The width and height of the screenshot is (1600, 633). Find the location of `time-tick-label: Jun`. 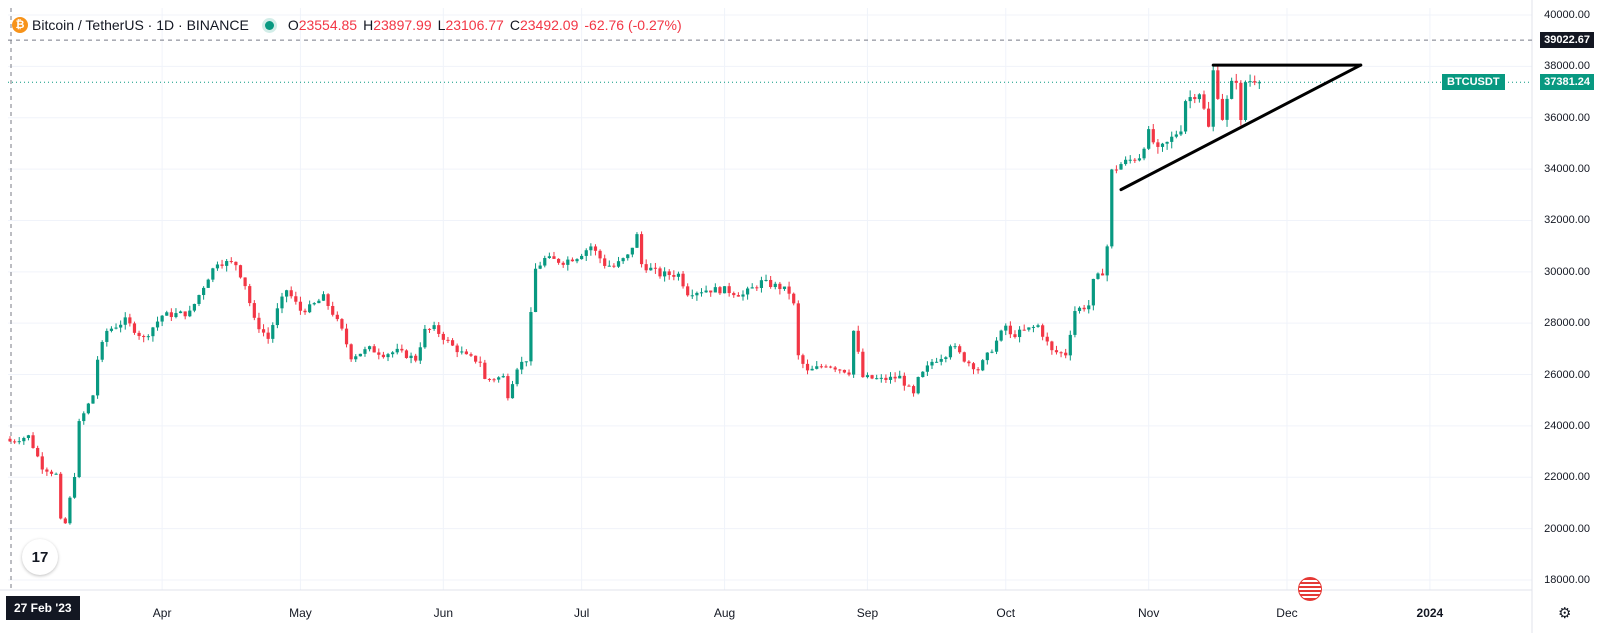

time-tick-label: Jun is located at coordinates (443, 613).